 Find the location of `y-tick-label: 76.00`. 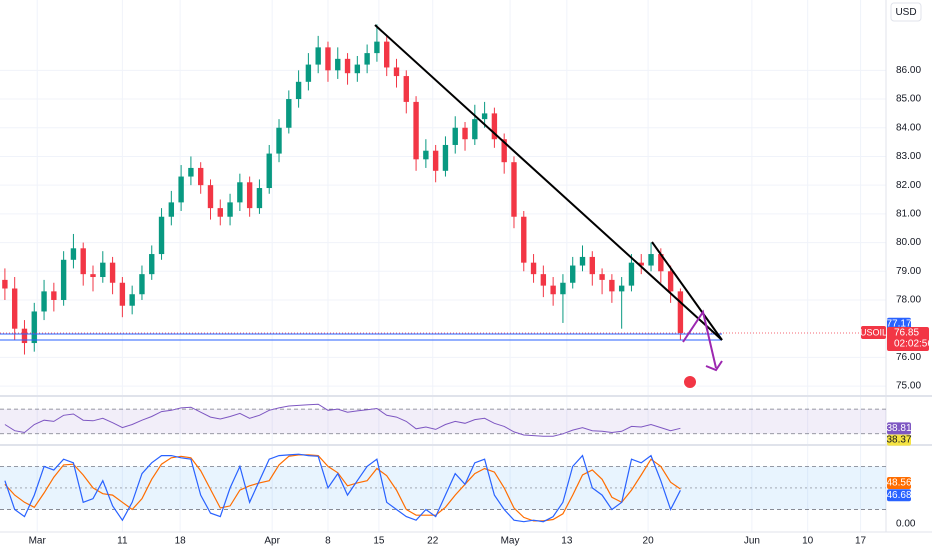

y-tick-label: 76.00 is located at coordinates (908, 357).